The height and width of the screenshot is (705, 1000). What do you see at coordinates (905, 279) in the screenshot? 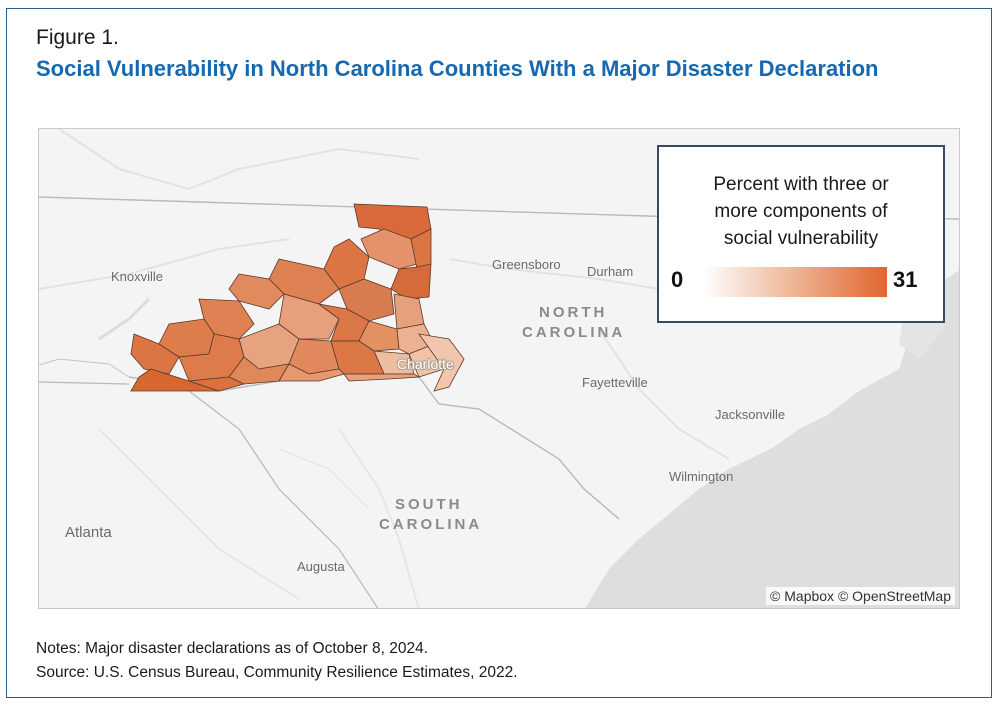
I see `legend-max-value: 31` at bounding box center [905, 279].